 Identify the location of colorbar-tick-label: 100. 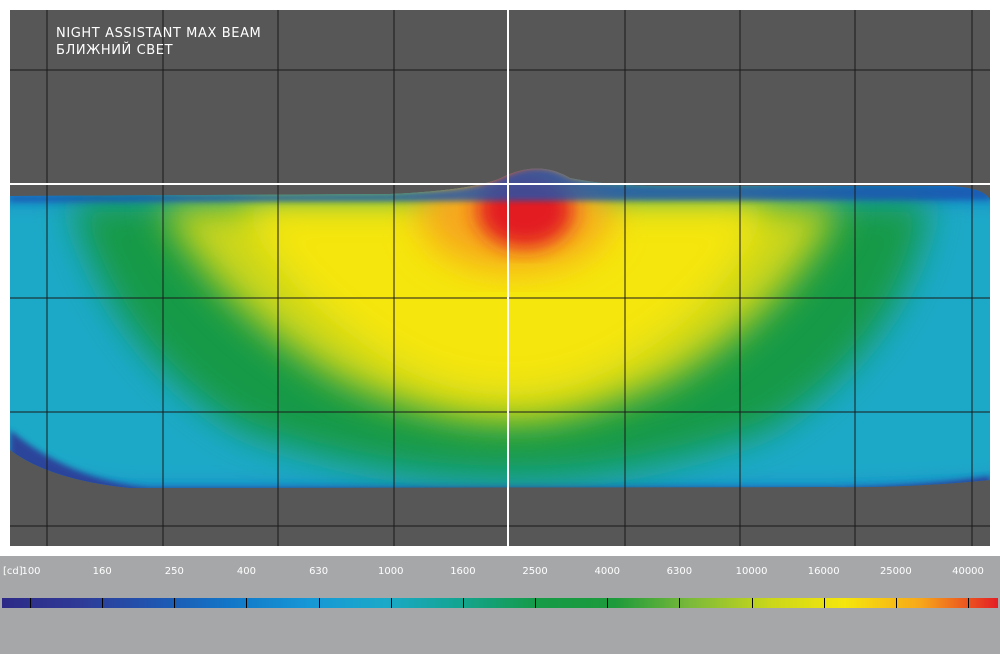
(31, 571).